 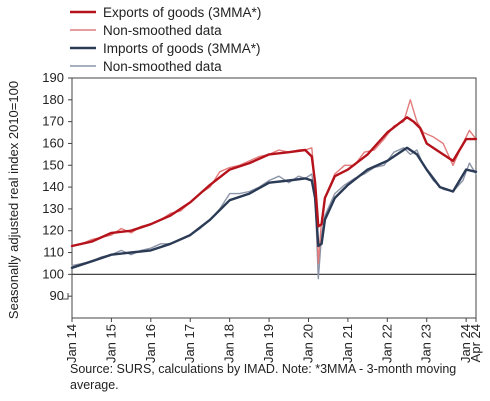 I want to click on y-axis: 90 100 110 120 130 140 150 160 170 180 190, so click(x=57, y=186).